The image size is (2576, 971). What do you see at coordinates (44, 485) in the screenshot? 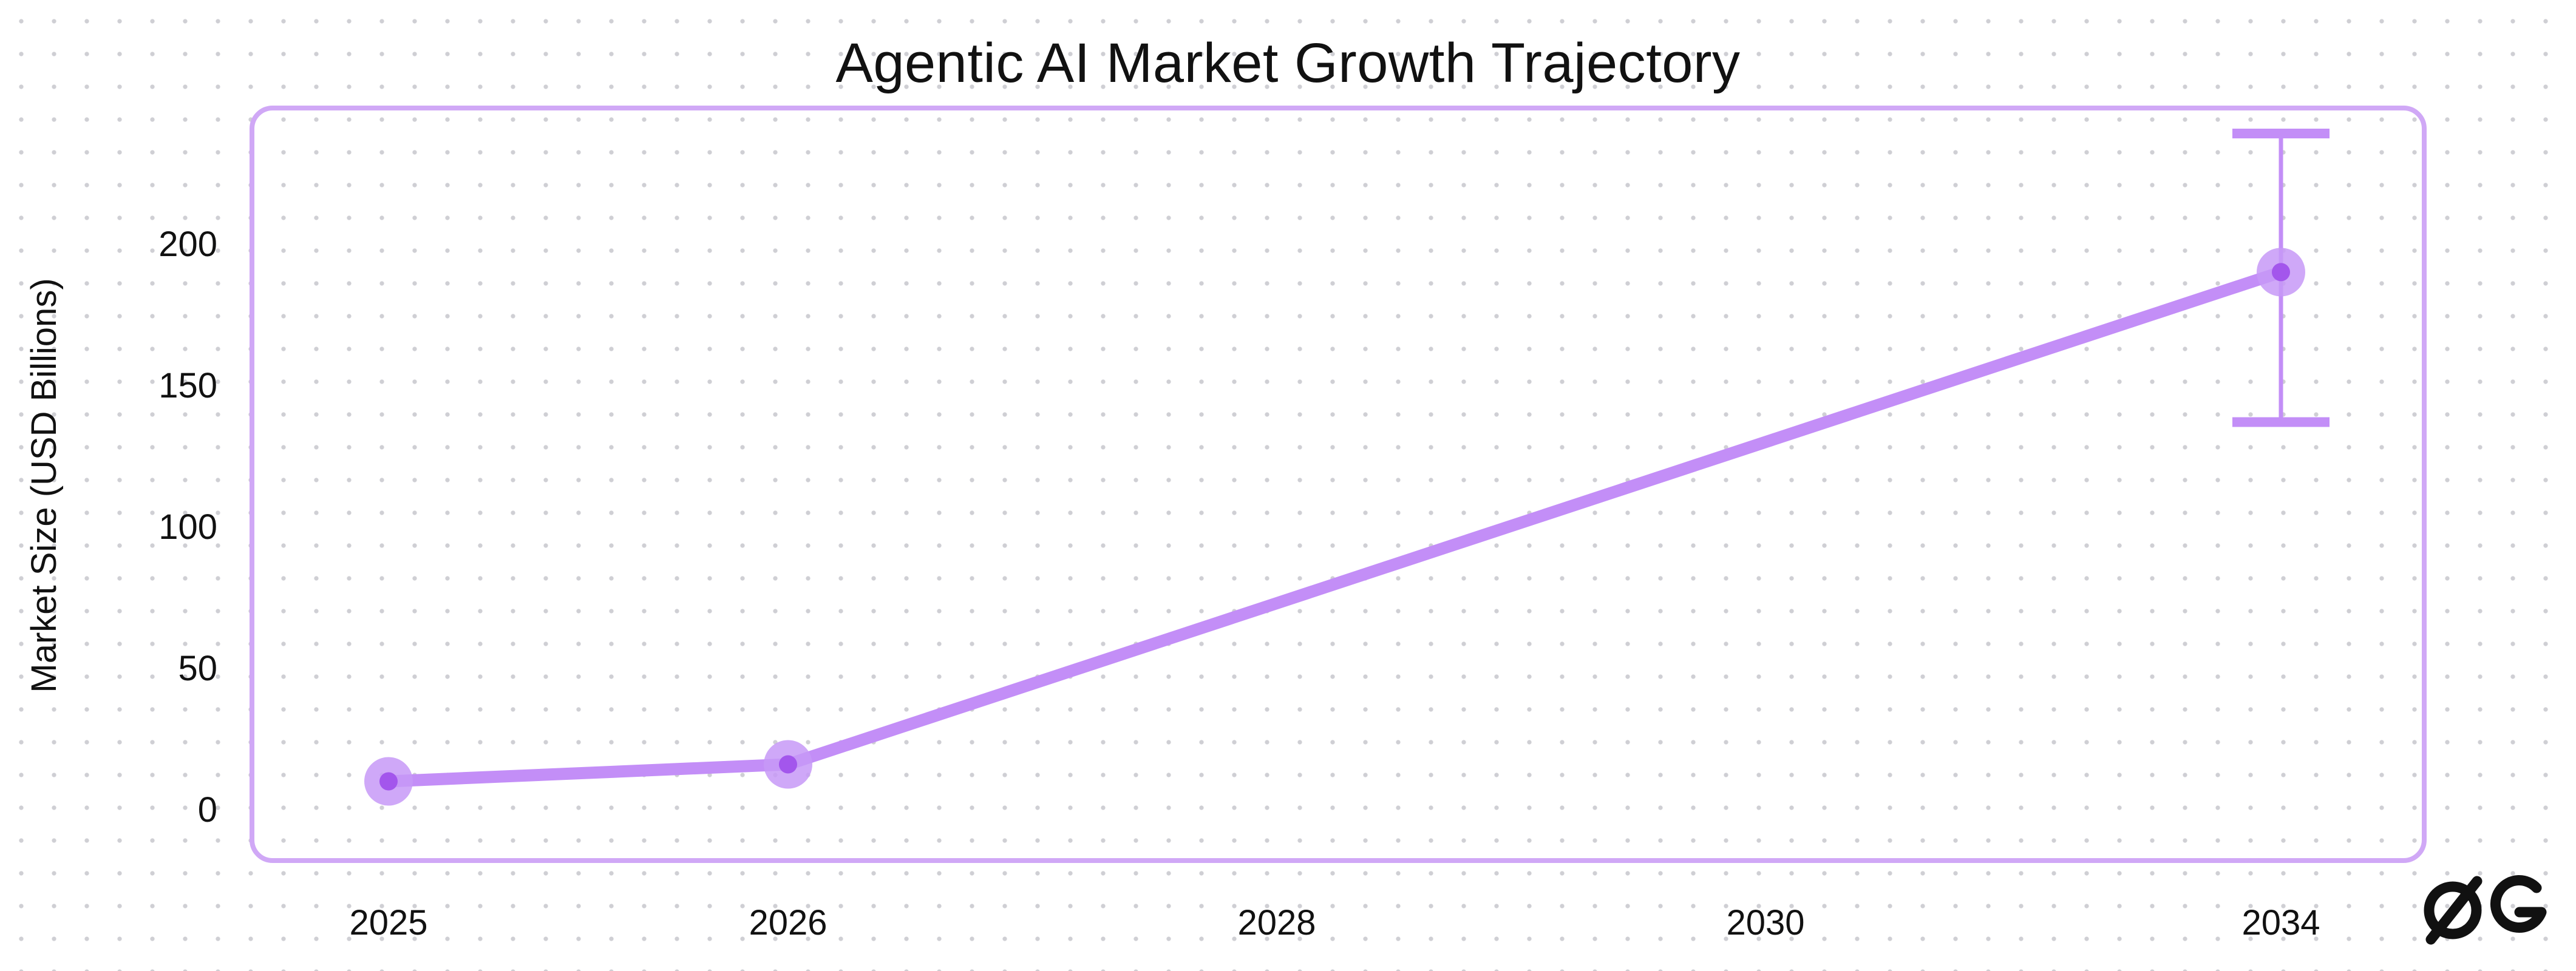
I see `y-axis-title: Market Size (USD Billions)` at bounding box center [44, 485].